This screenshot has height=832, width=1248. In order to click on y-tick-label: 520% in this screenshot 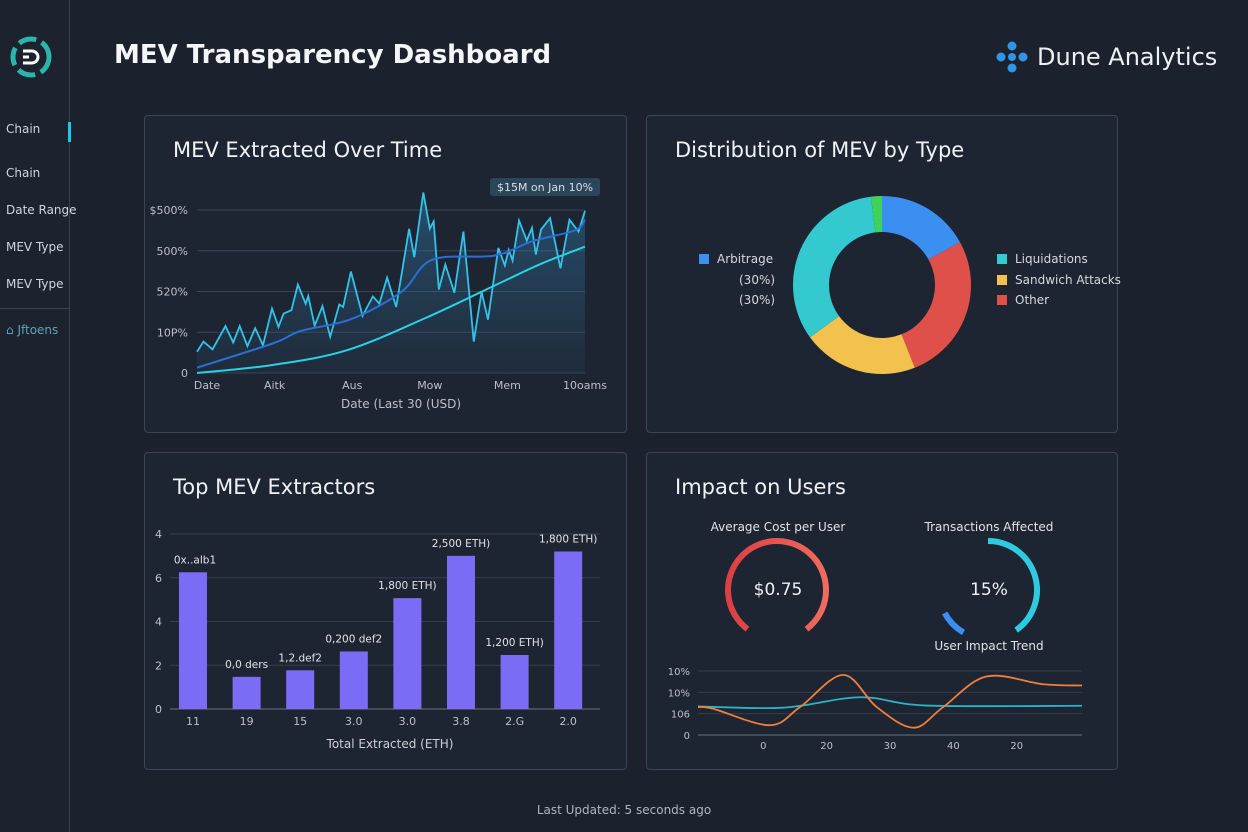, I will do `click(172, 292)`.